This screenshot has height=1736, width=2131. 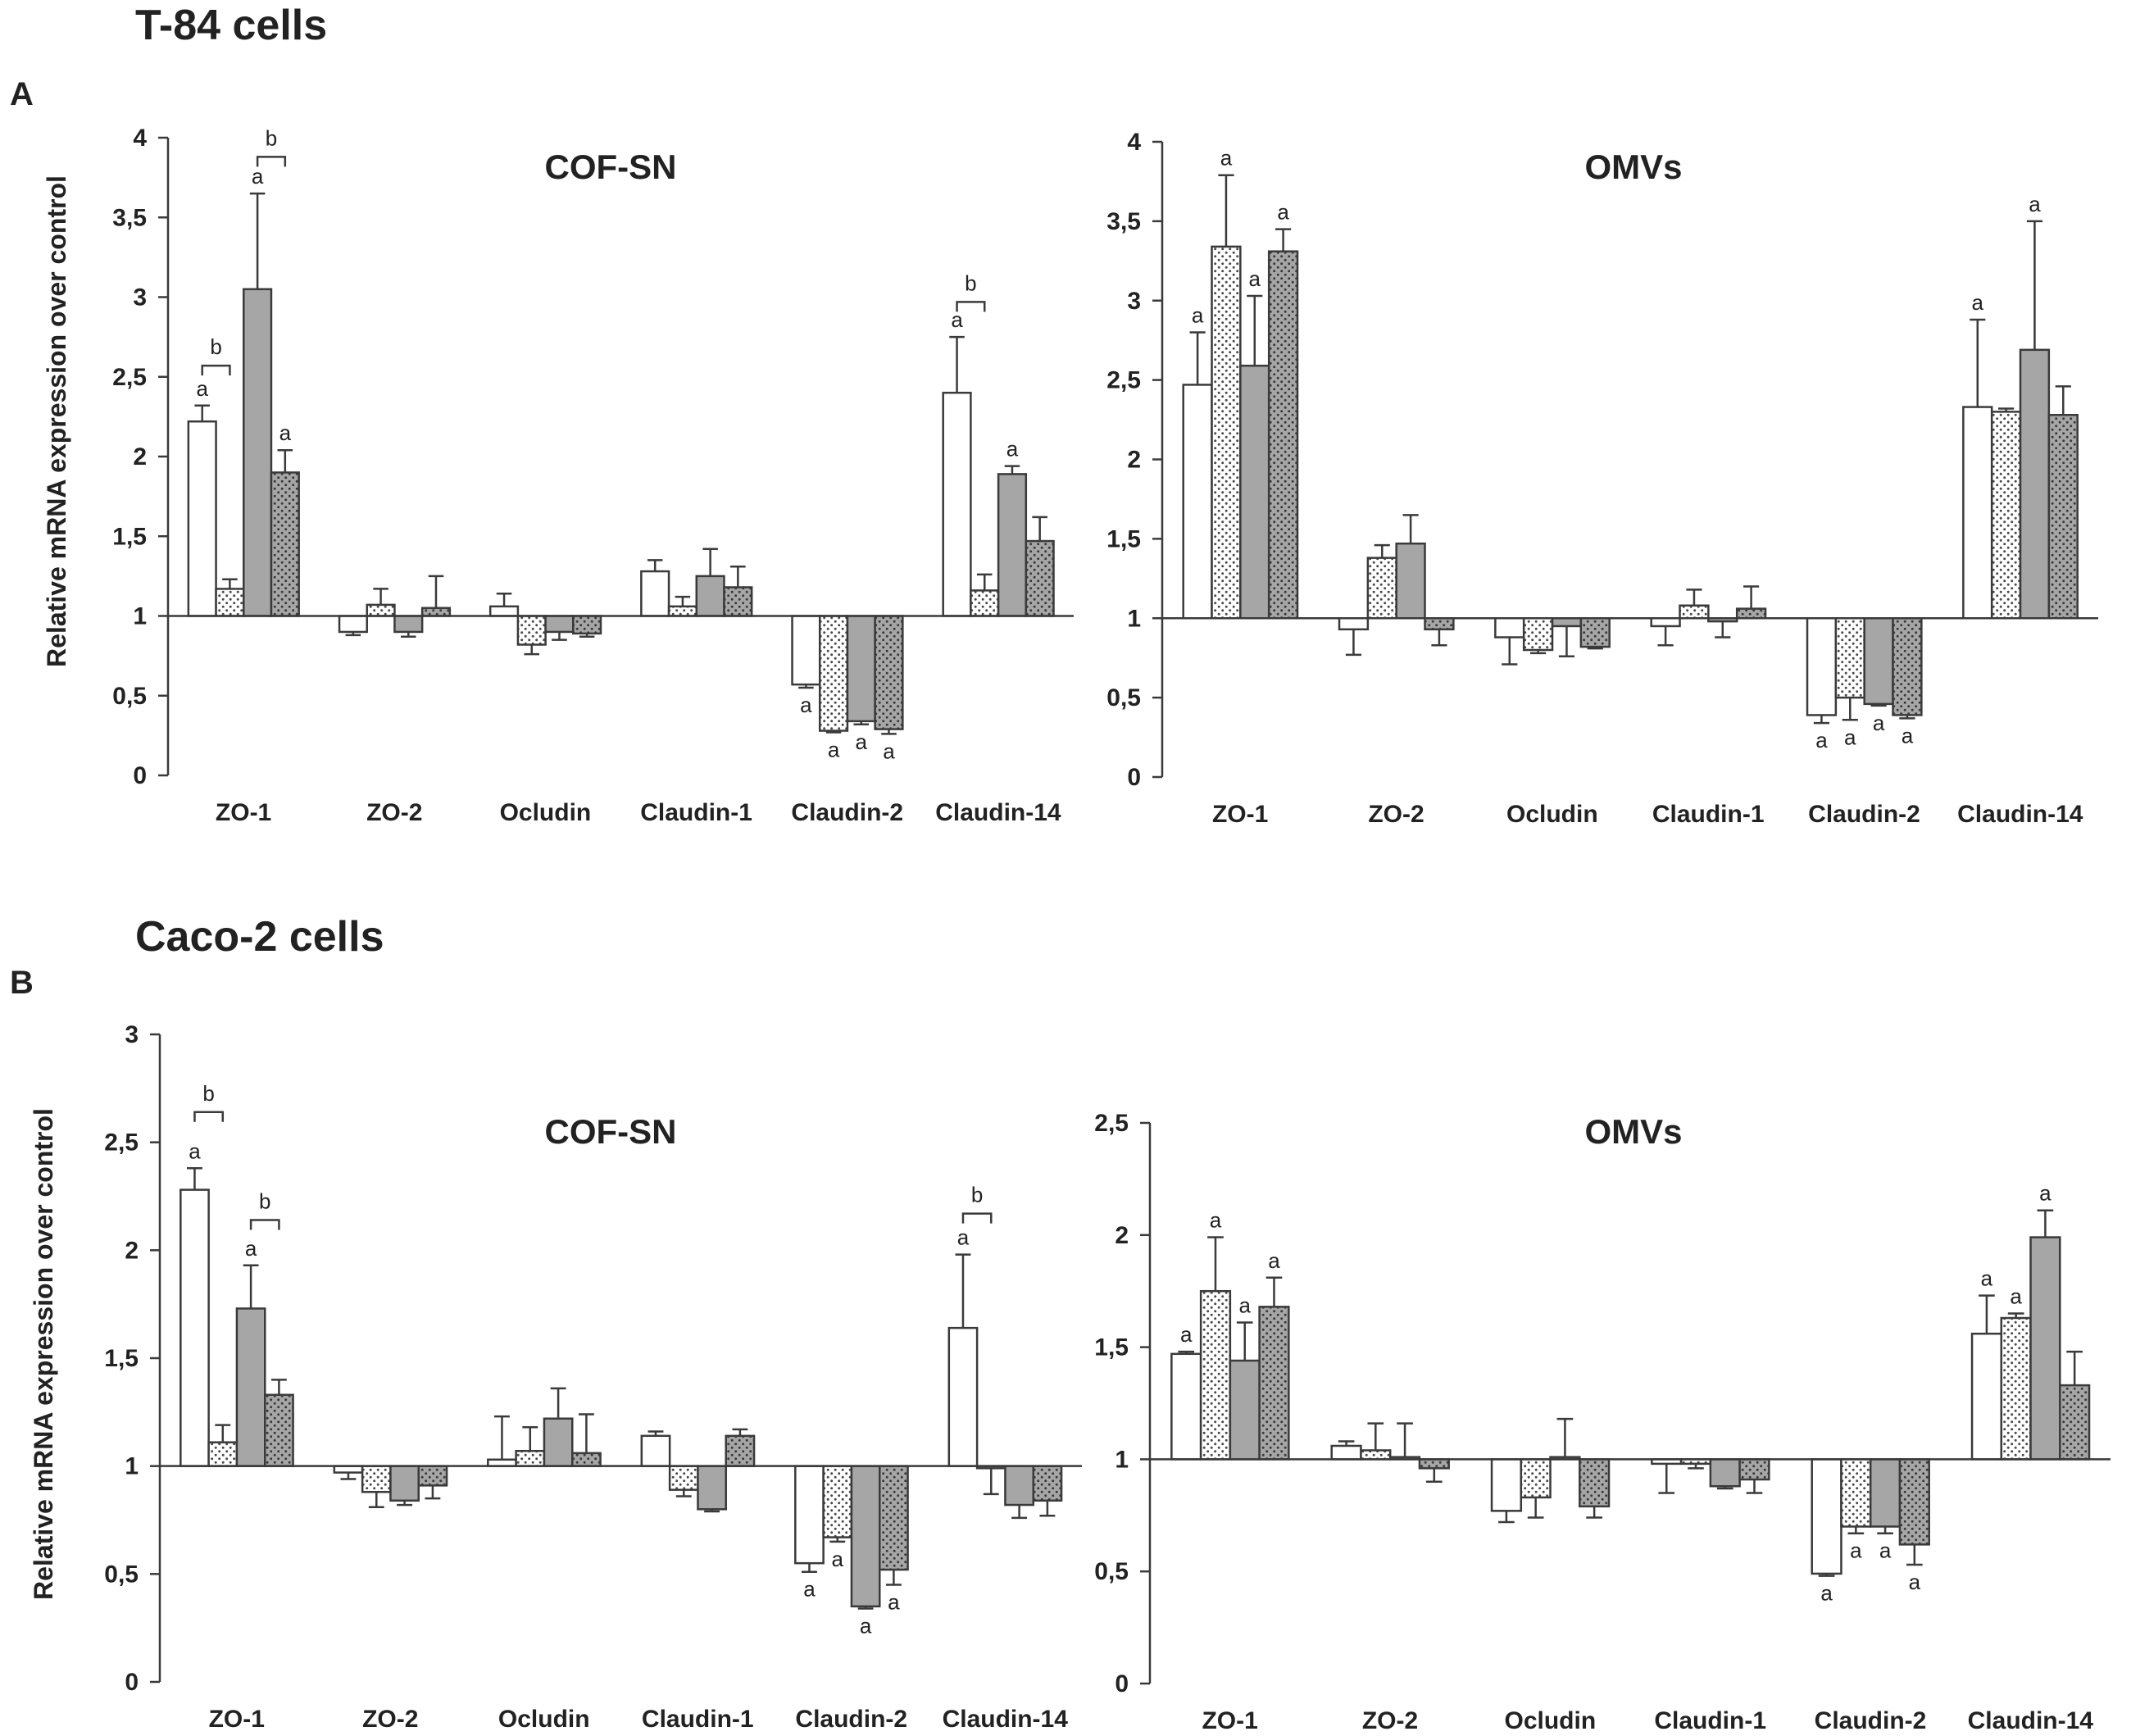 What do you see at coordinates (1134, 142) in the screenshot?
I see `y-tick-label: 4` at bounding box center [1134, 142].